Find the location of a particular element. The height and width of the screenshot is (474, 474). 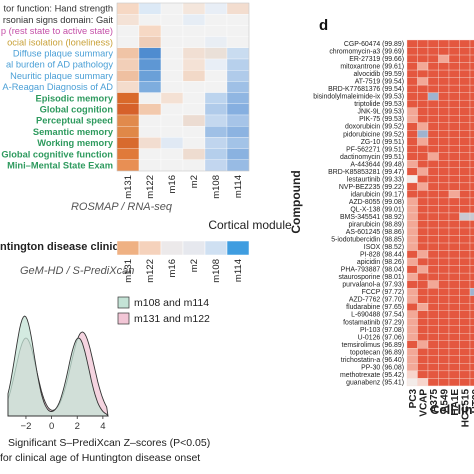

compound-label: ZG-10 (99.51) is located at coordinates (382, 142).